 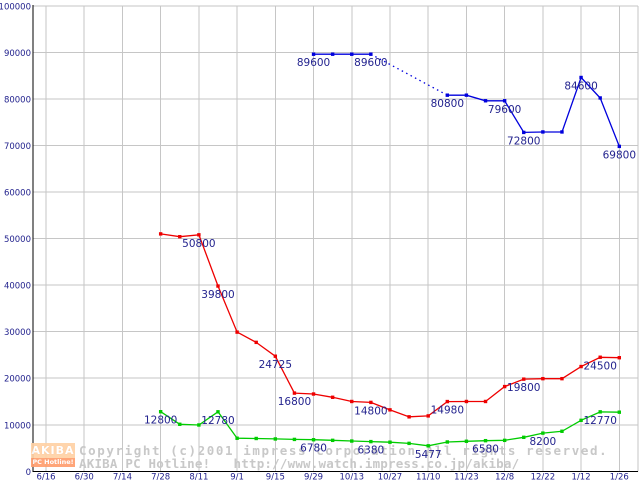 I want to click on x-tick-label: 10/13, so click(x=352, y=476).